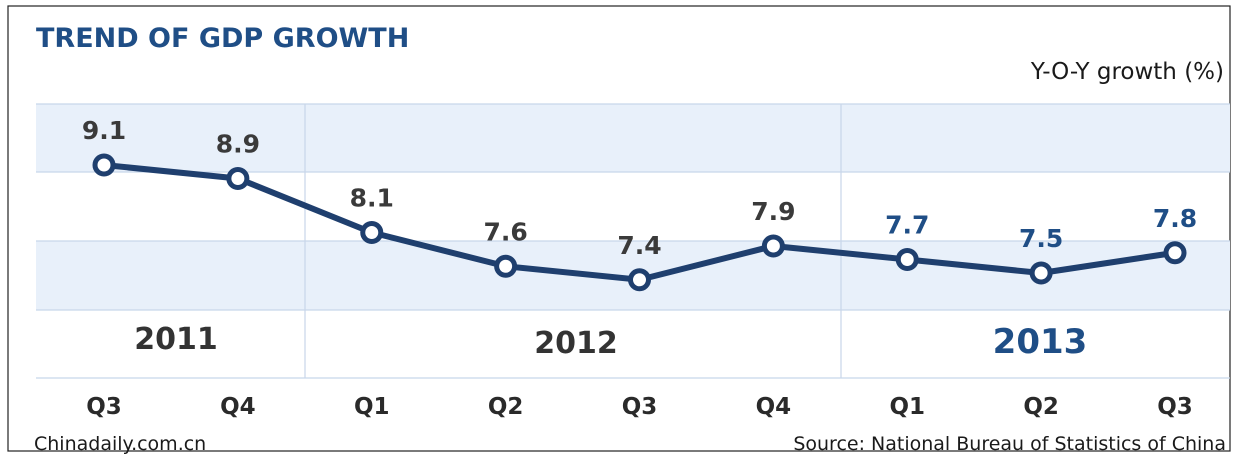 This screenshot has width=1238, height=457. Describe the element at coordinates (120, 444) in the screenshot. I see `footer-brand: Chinadaily.com.cn` at that location.